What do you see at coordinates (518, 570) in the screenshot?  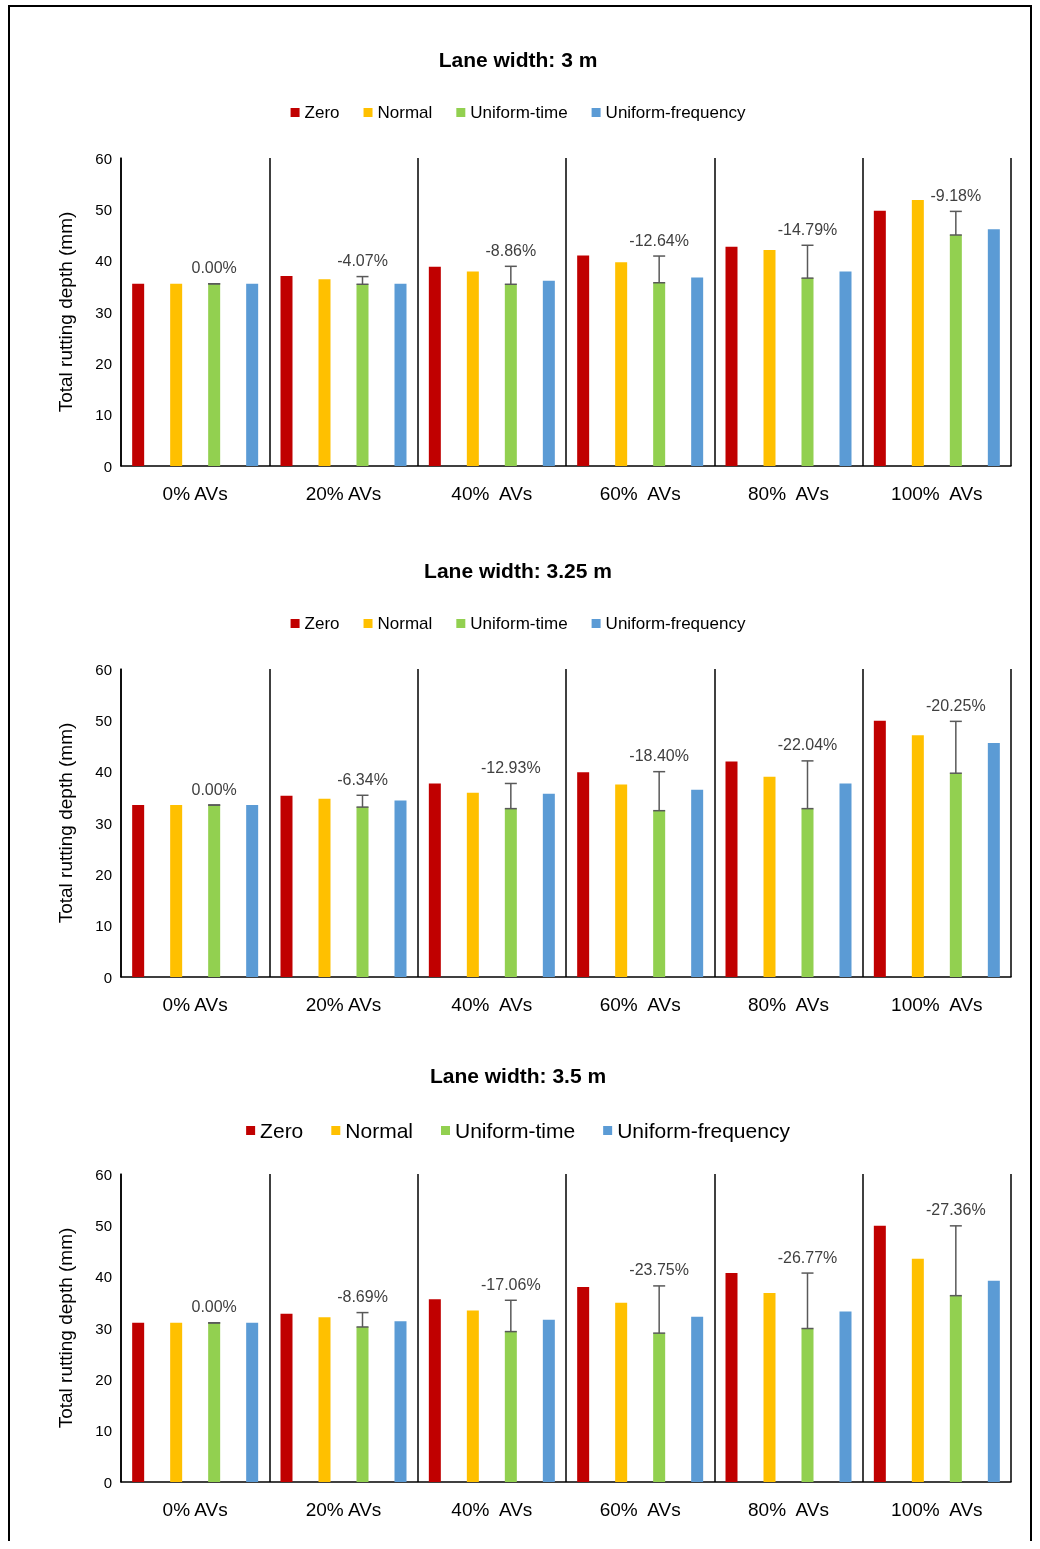 I see `chart-title: Lane width: 3.25 m` at bounding box center [518, 570].